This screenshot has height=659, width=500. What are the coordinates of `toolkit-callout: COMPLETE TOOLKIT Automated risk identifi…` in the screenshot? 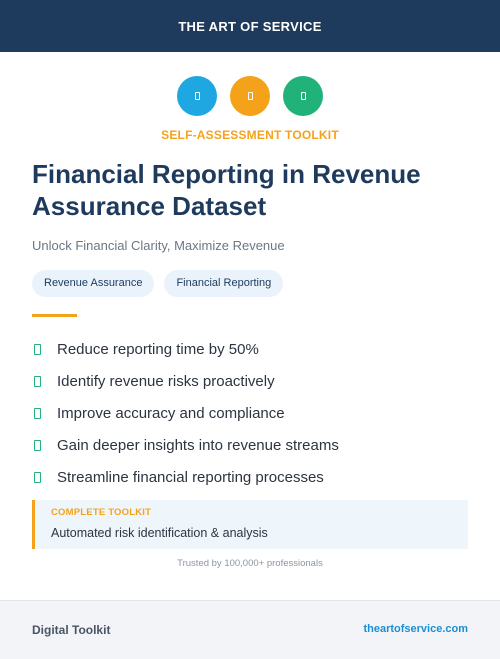 It's located at (250, 524).